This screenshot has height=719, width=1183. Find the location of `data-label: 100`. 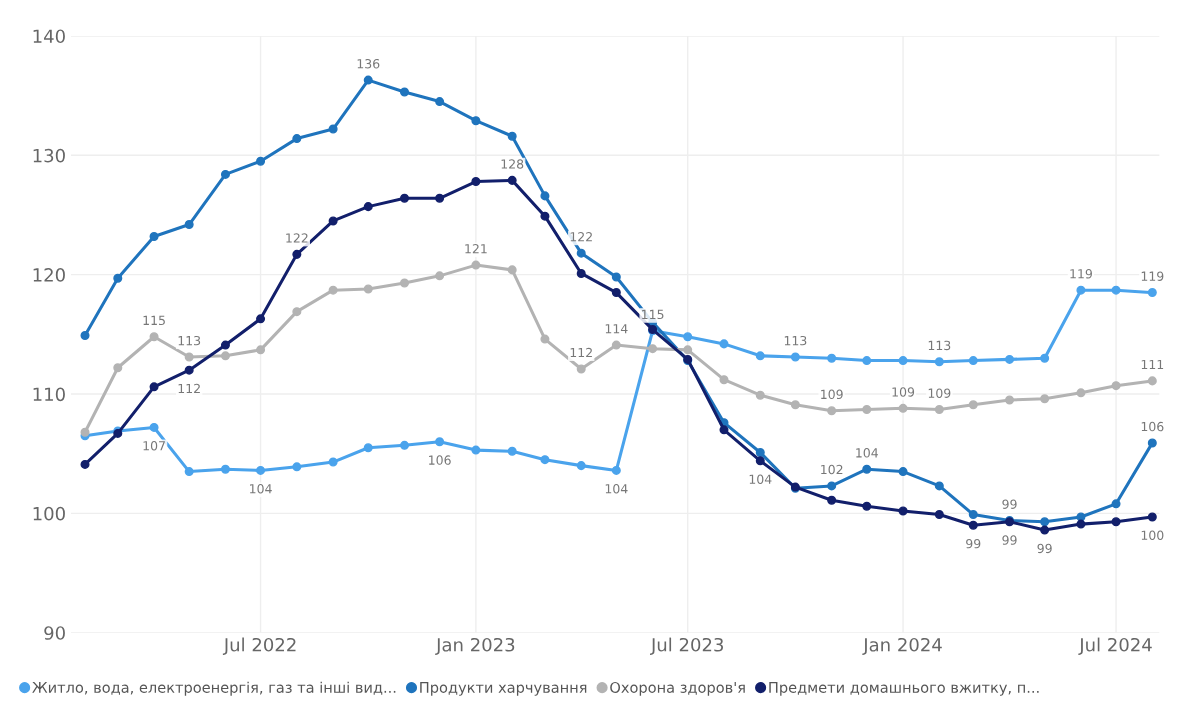

data-label: 100 is located at coordinates (1152, 535).